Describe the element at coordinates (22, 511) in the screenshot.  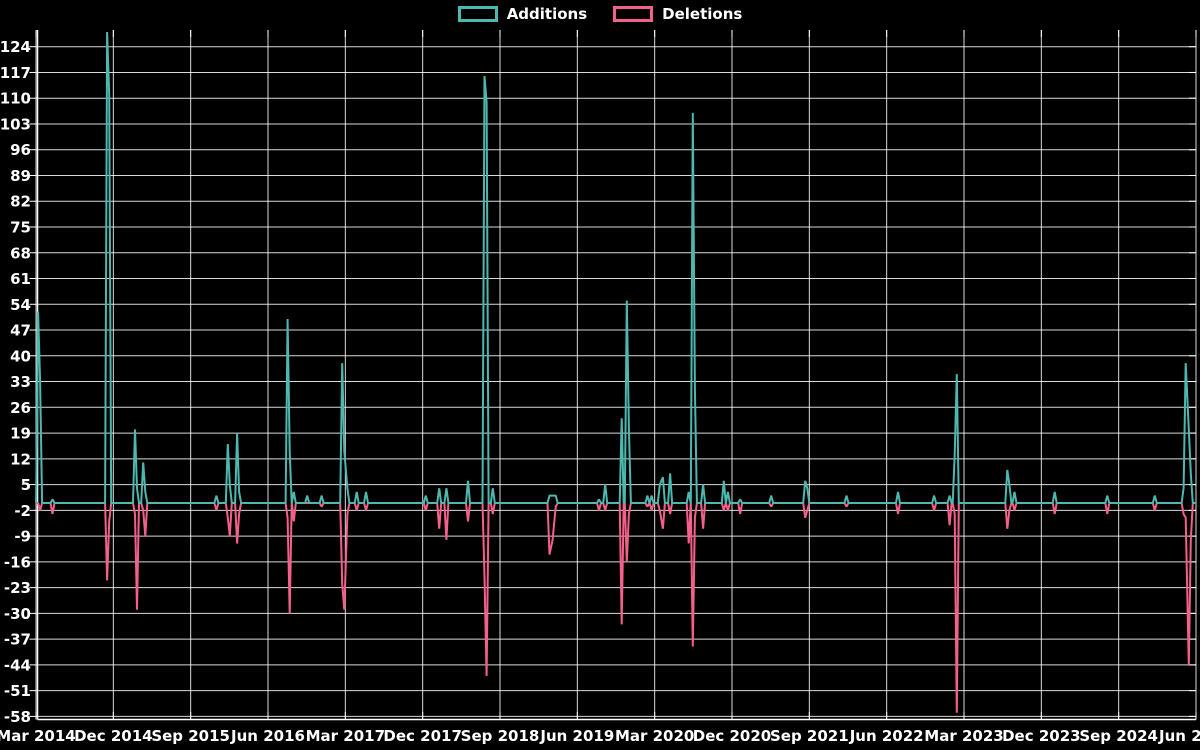
I see `y-tick-label: -2` at that location.